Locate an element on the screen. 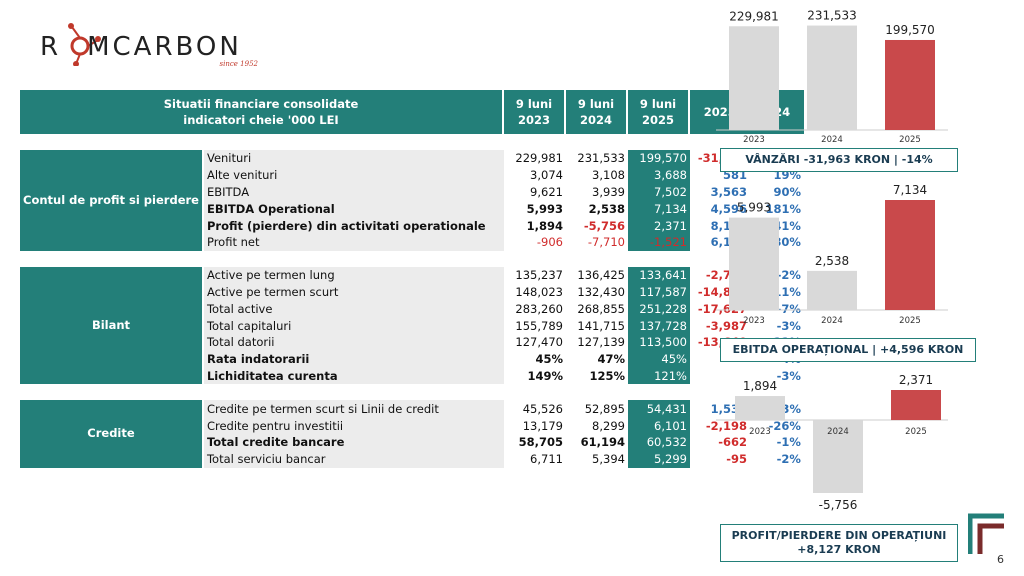 The image size is (1024, 576). table-row: Lichiditatea curenta 149% 125% 121% -3% is located at coordinates (412, 376).